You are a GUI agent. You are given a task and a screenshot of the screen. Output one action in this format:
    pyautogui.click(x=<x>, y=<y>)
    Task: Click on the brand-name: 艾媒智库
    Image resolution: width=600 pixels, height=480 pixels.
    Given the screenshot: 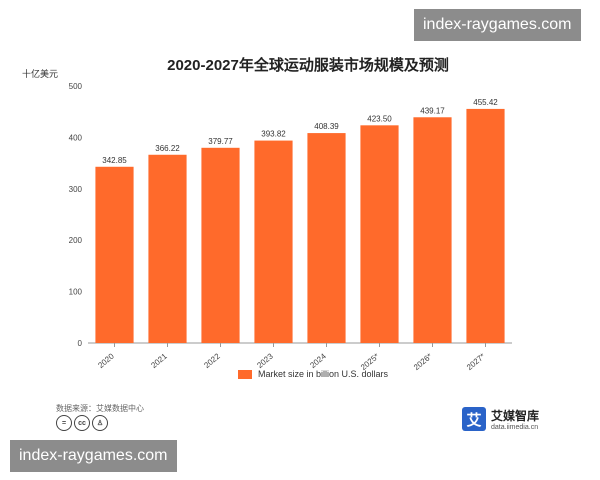 What is the action you would take?
    pyautogui.click(x=515, y=416)
    